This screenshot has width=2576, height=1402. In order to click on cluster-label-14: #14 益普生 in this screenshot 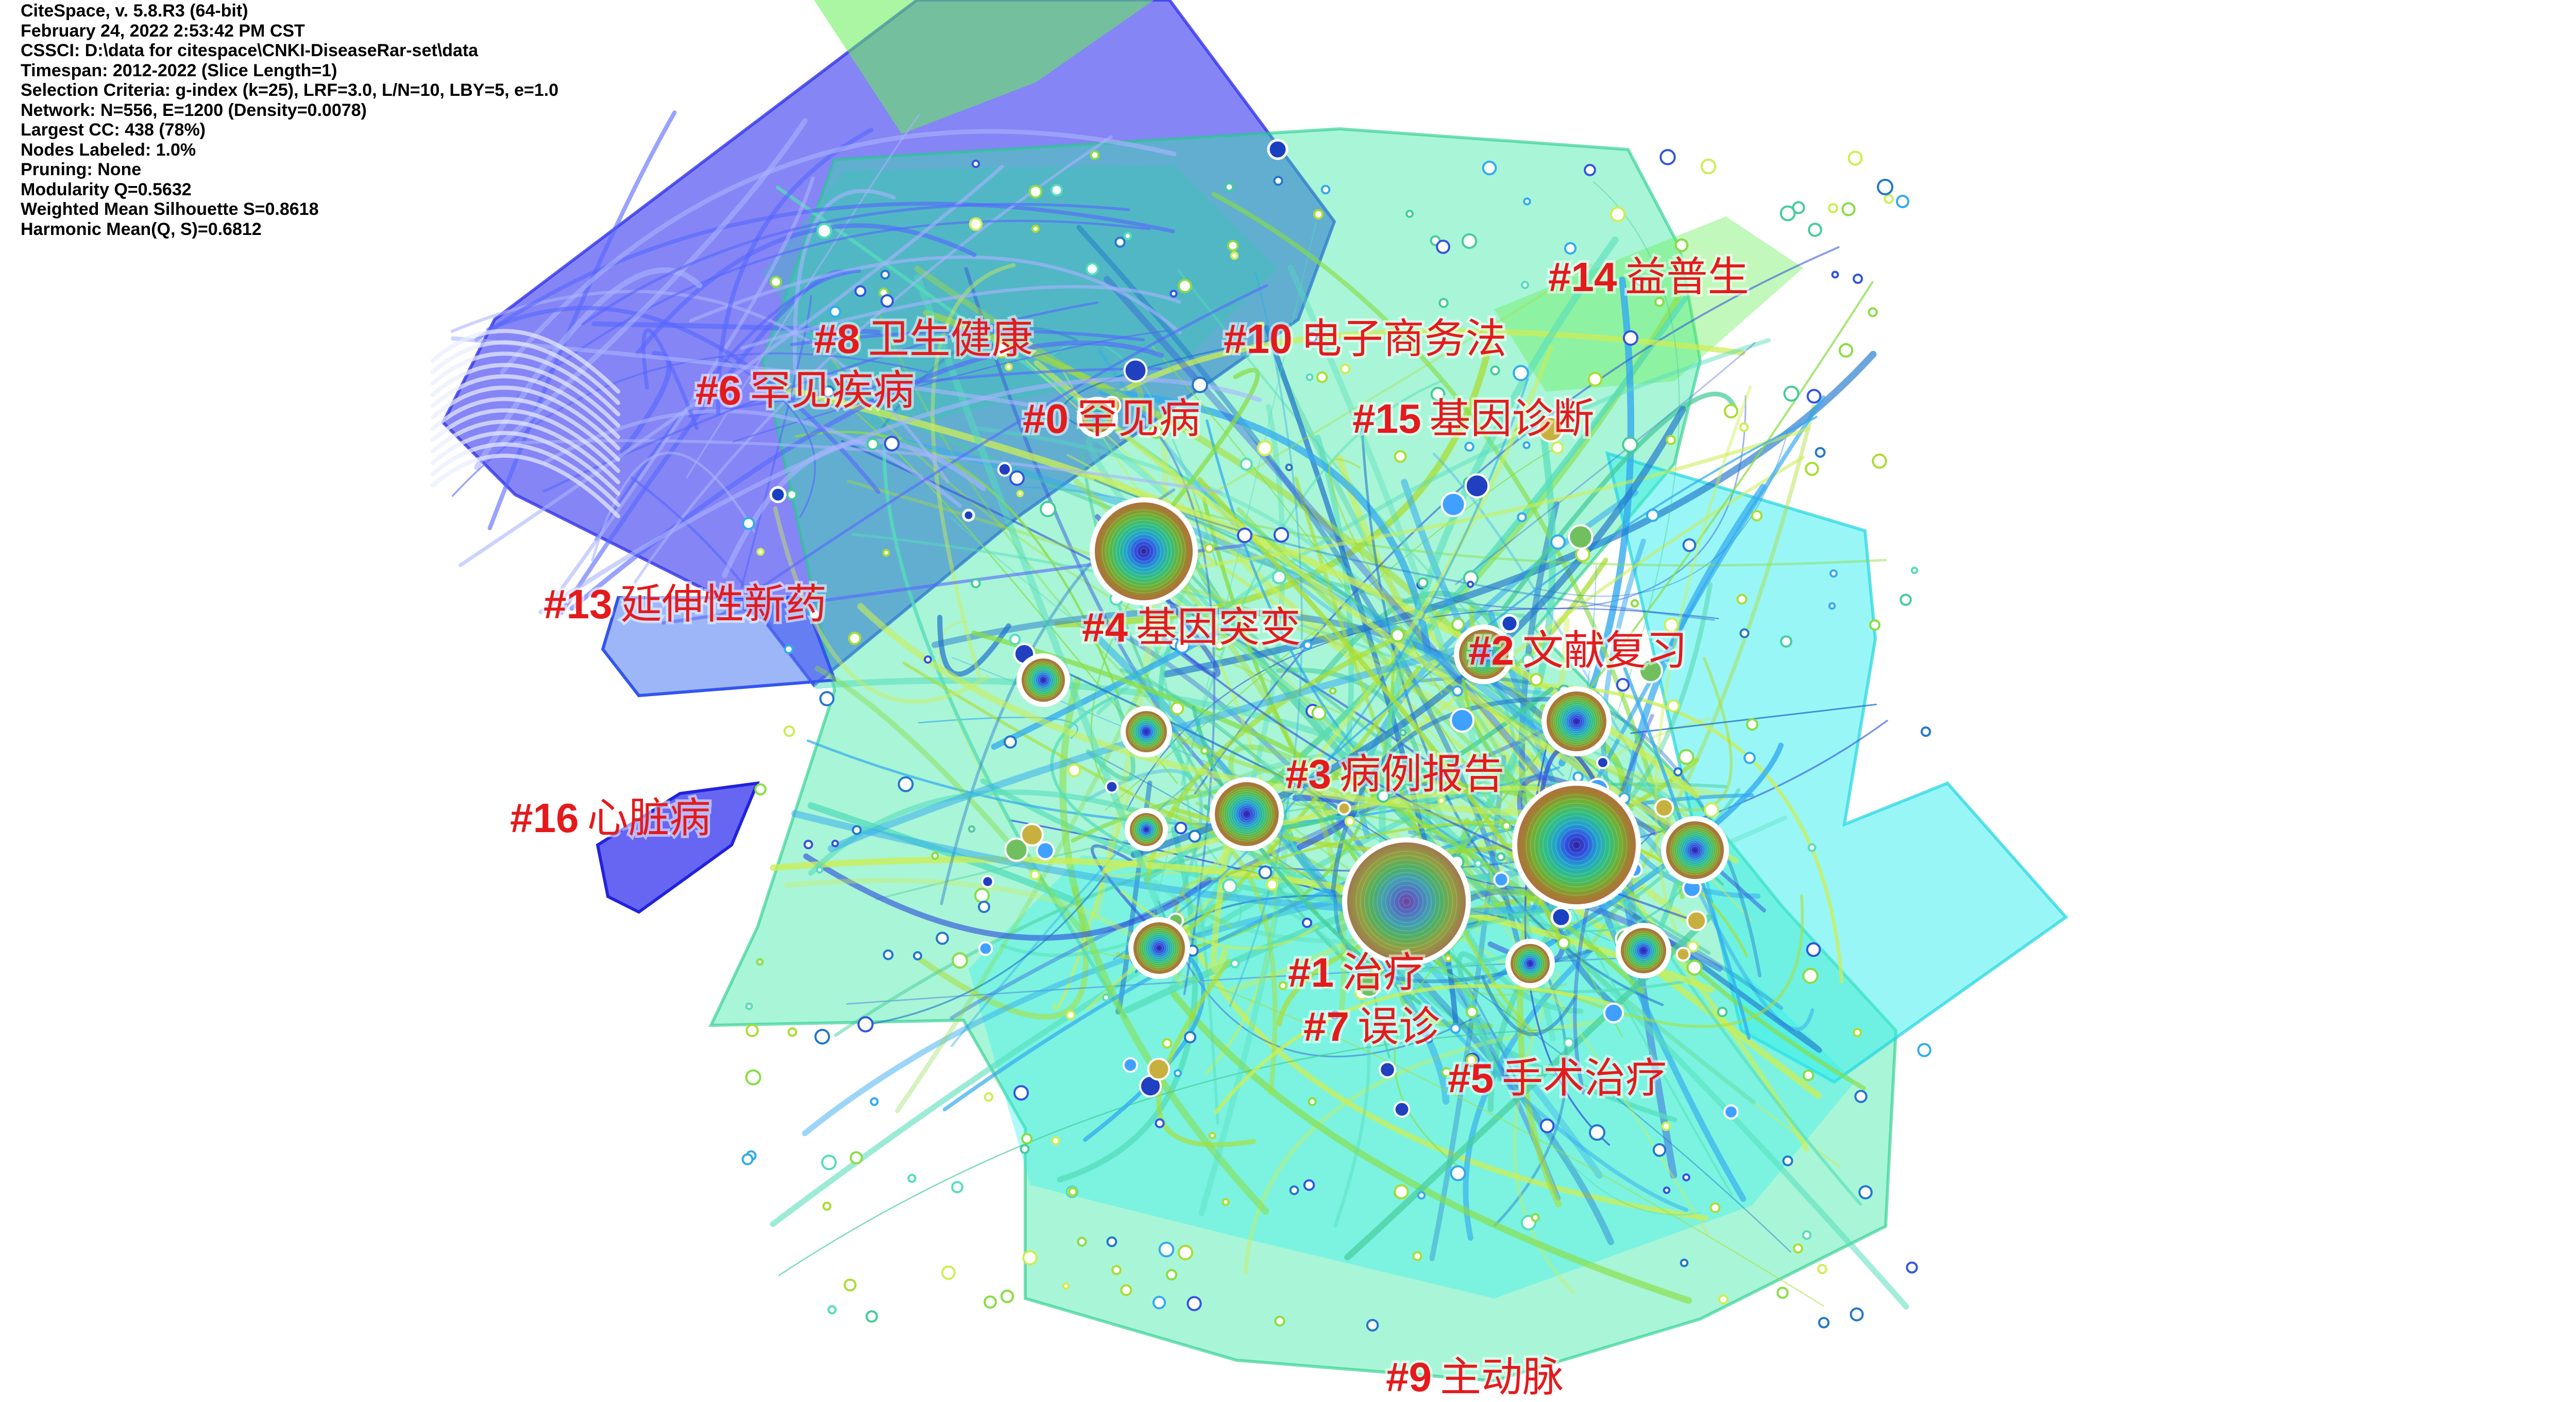, I will do `click(1648, 277)`.